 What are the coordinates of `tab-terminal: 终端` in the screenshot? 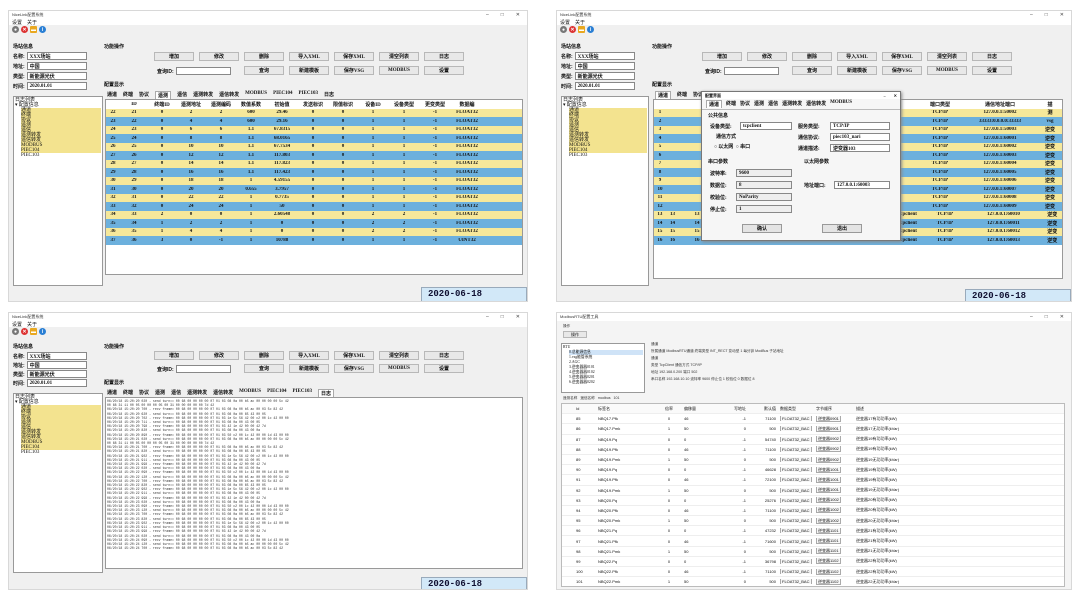 It's located at (682, 95).